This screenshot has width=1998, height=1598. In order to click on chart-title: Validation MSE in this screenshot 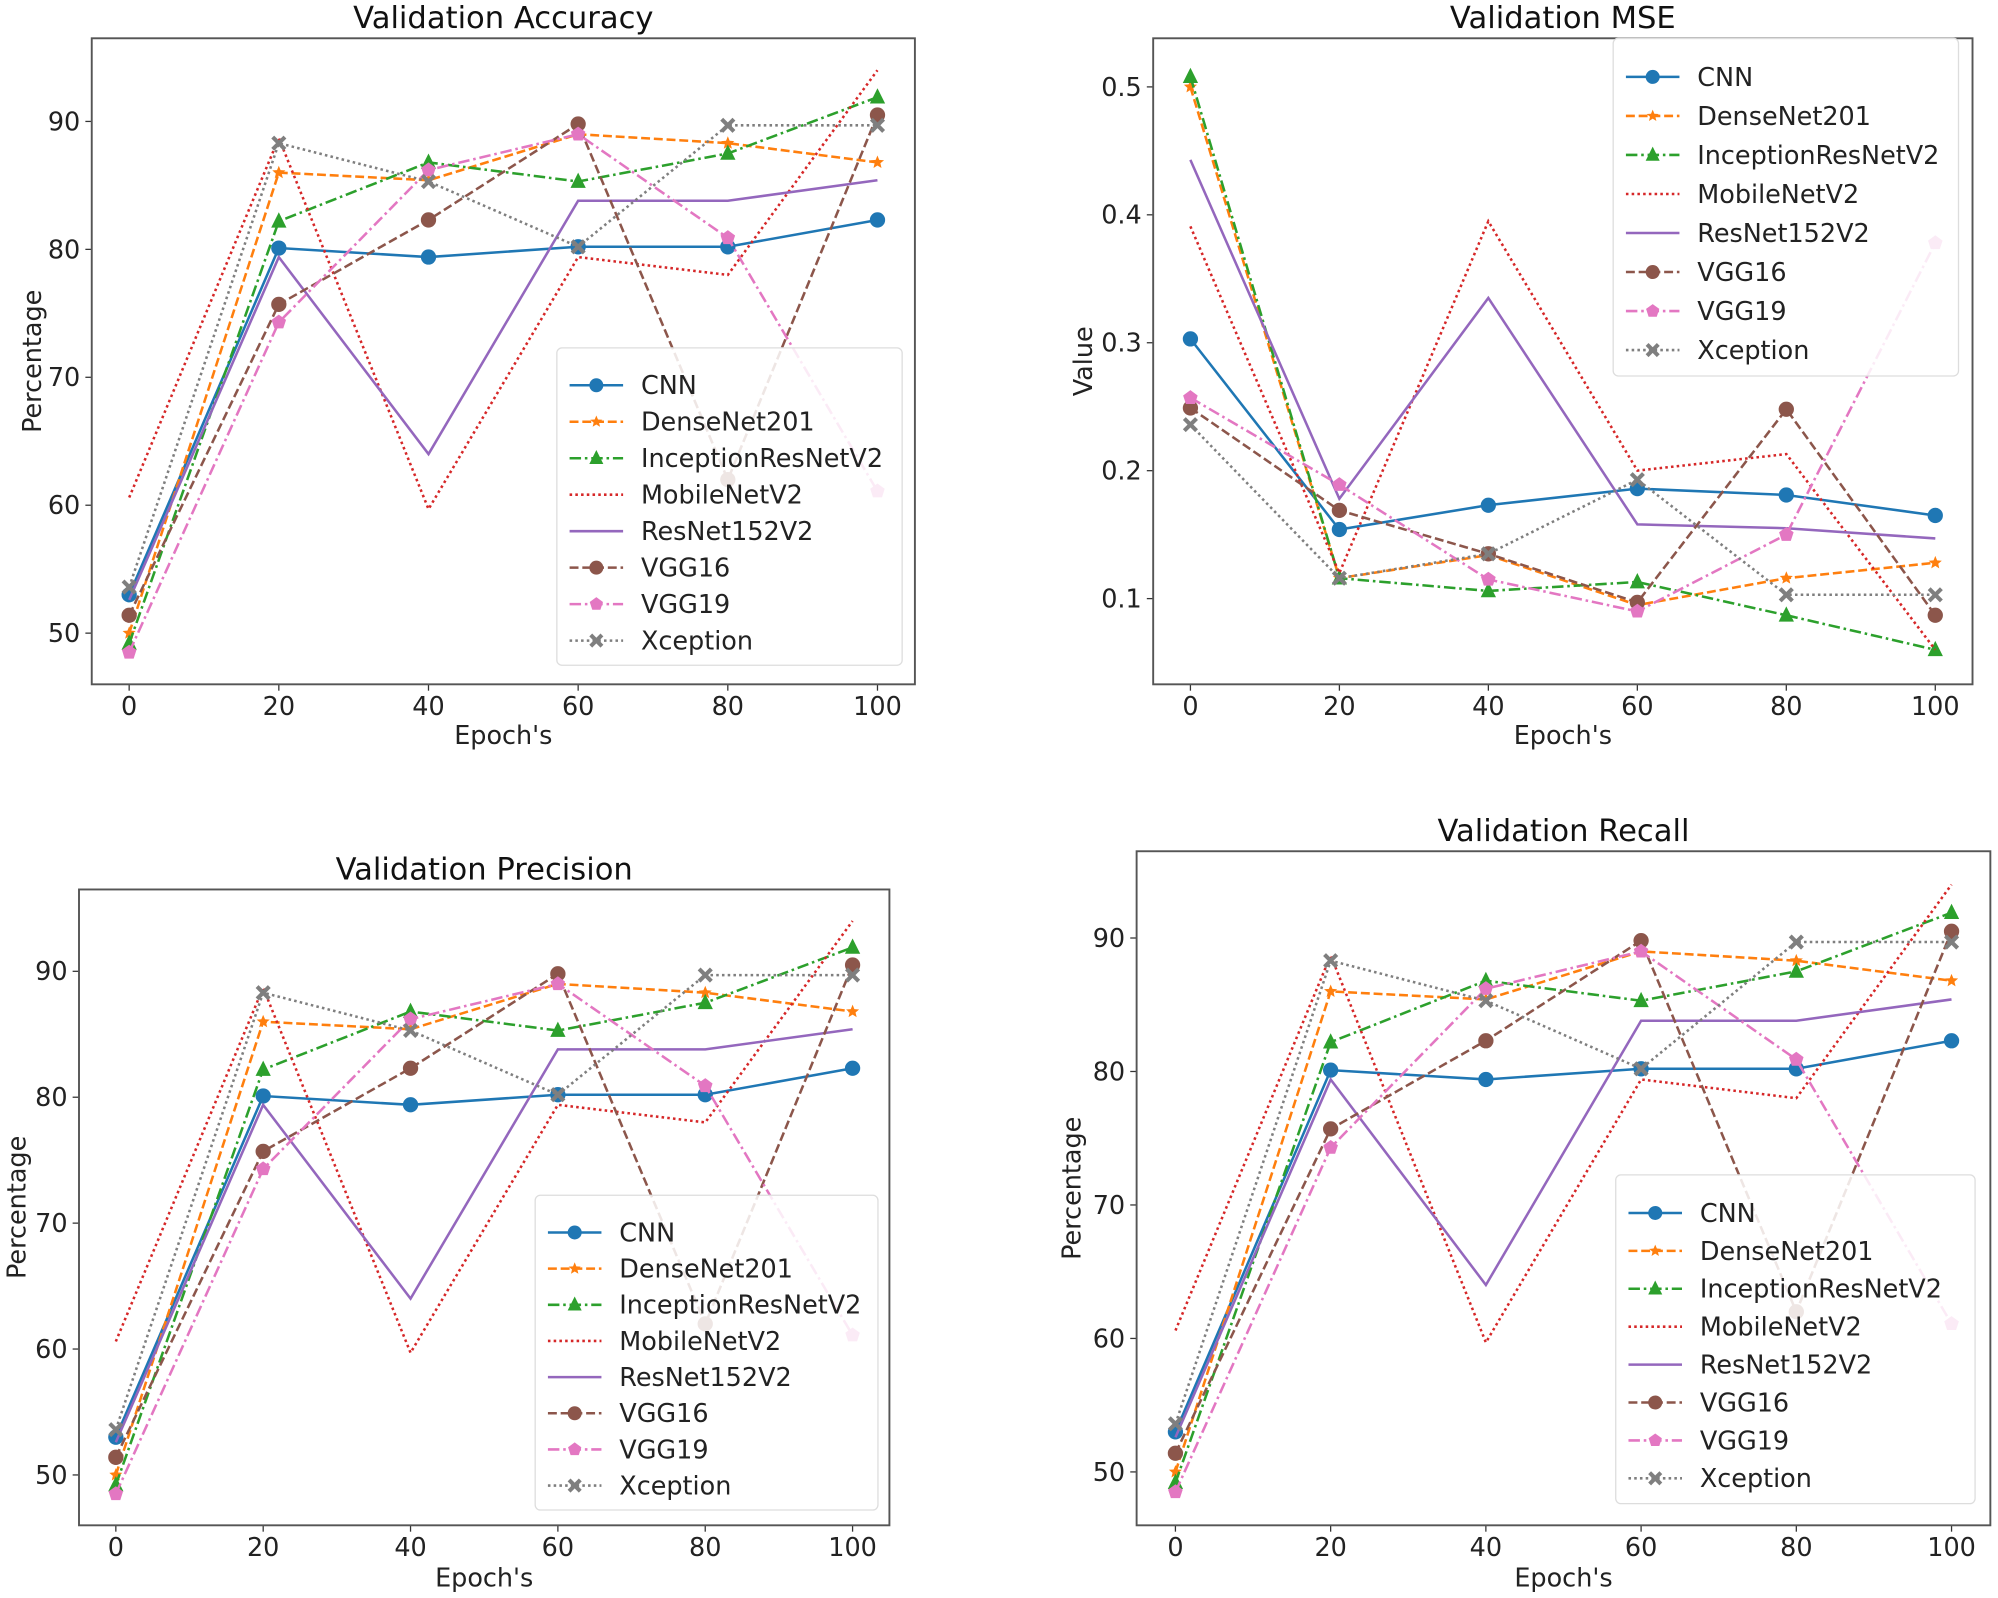, I will do `click(1563, 18)`.